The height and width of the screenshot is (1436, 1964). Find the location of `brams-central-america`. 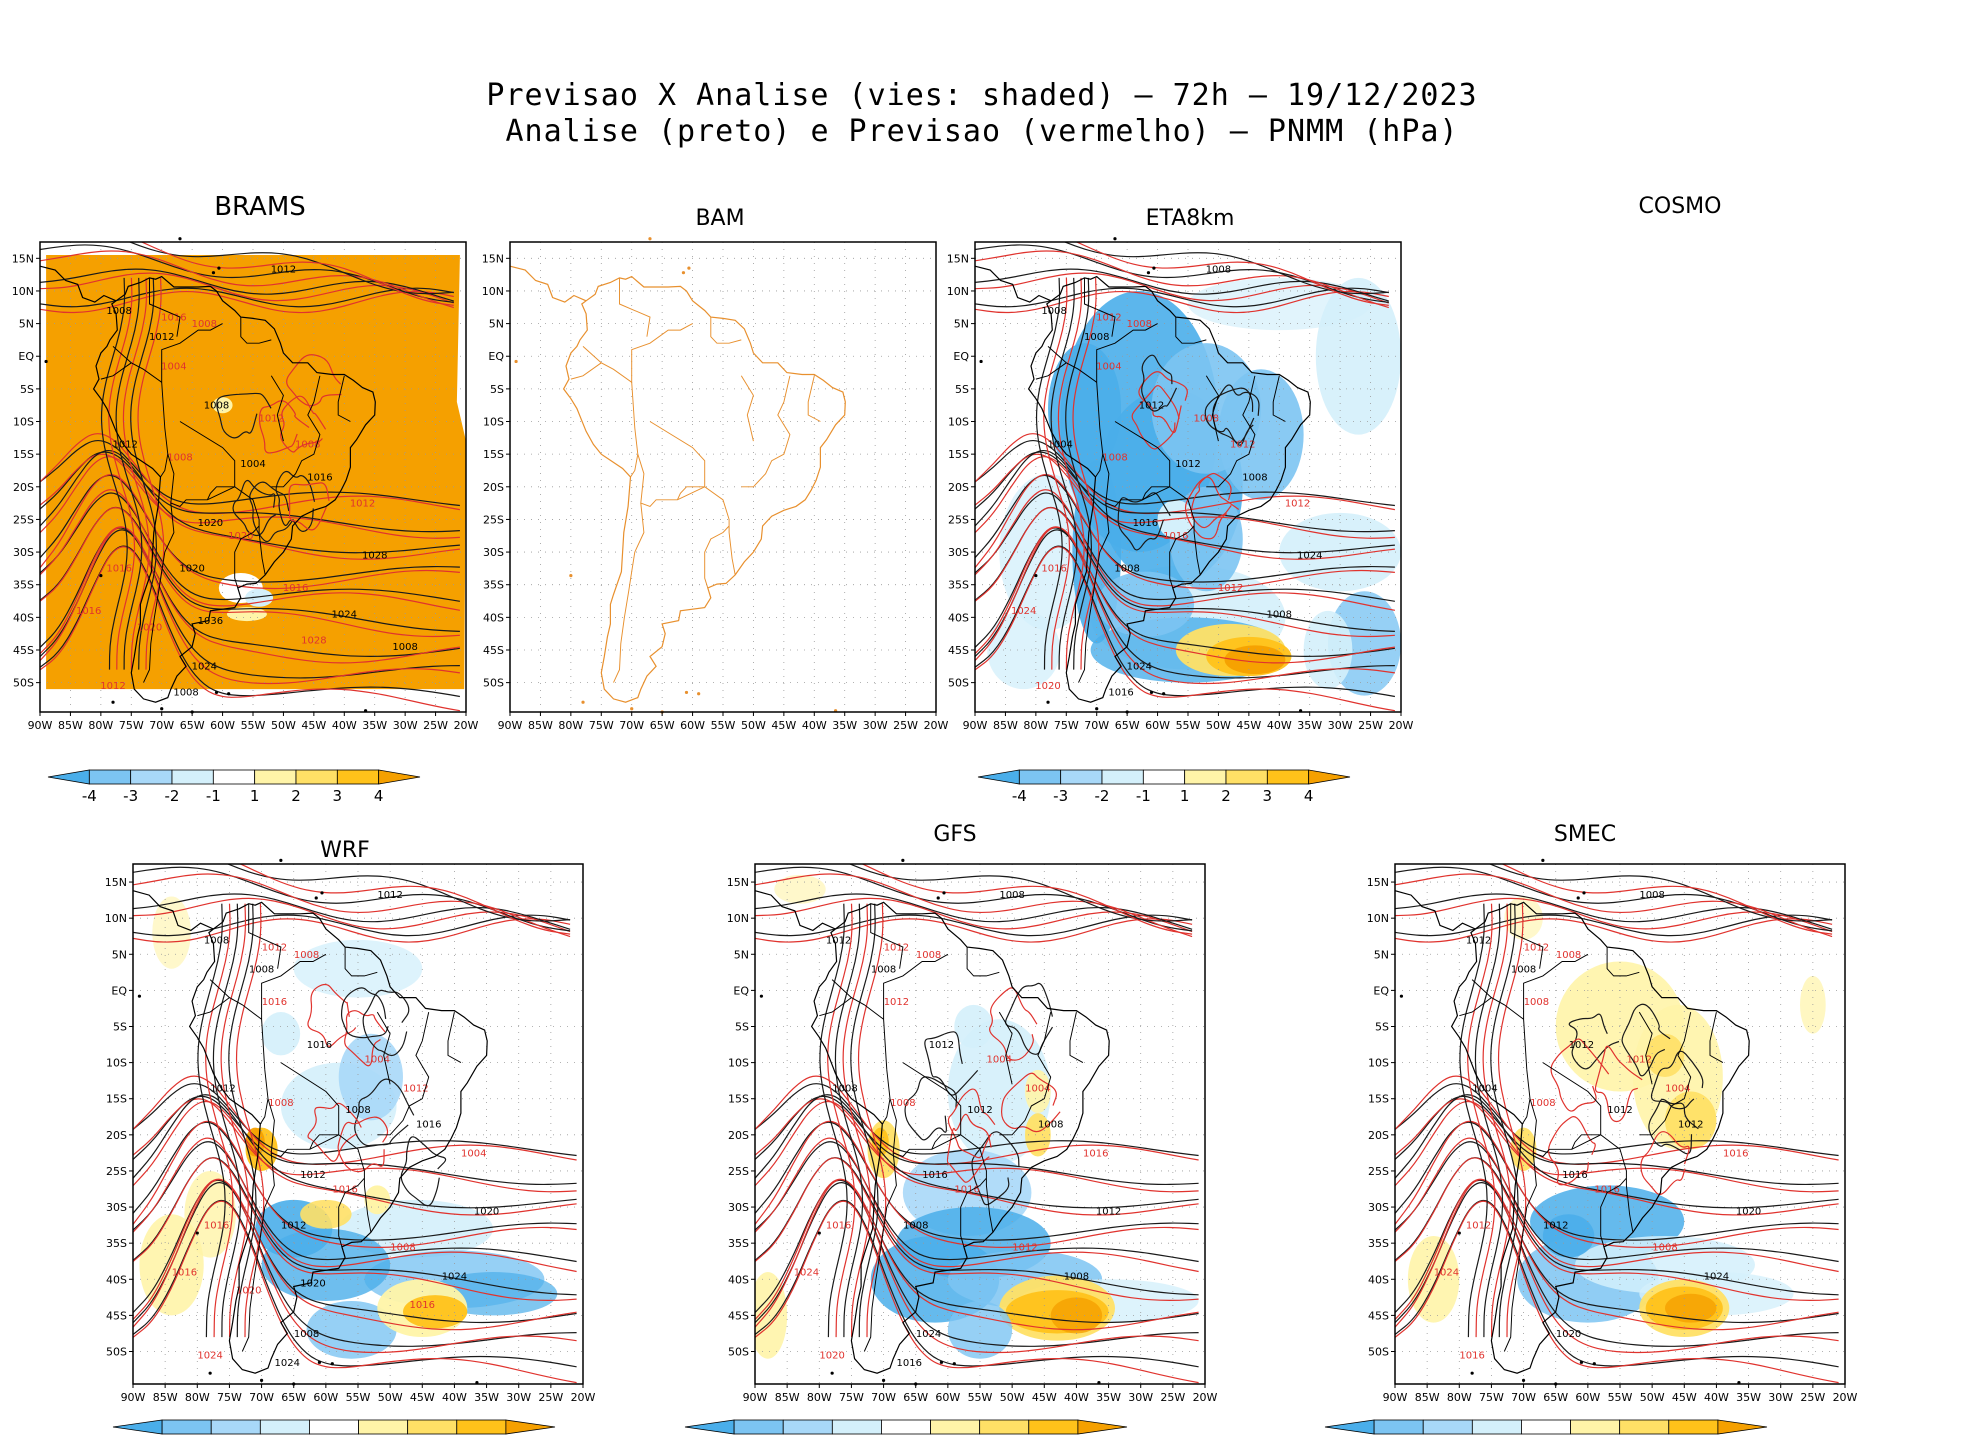

brams-central-america is located at coordinates (78, 284).